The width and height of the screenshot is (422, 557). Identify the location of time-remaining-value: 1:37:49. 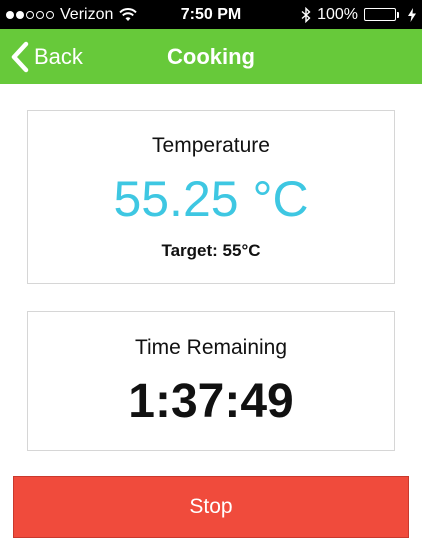
(211, 401).